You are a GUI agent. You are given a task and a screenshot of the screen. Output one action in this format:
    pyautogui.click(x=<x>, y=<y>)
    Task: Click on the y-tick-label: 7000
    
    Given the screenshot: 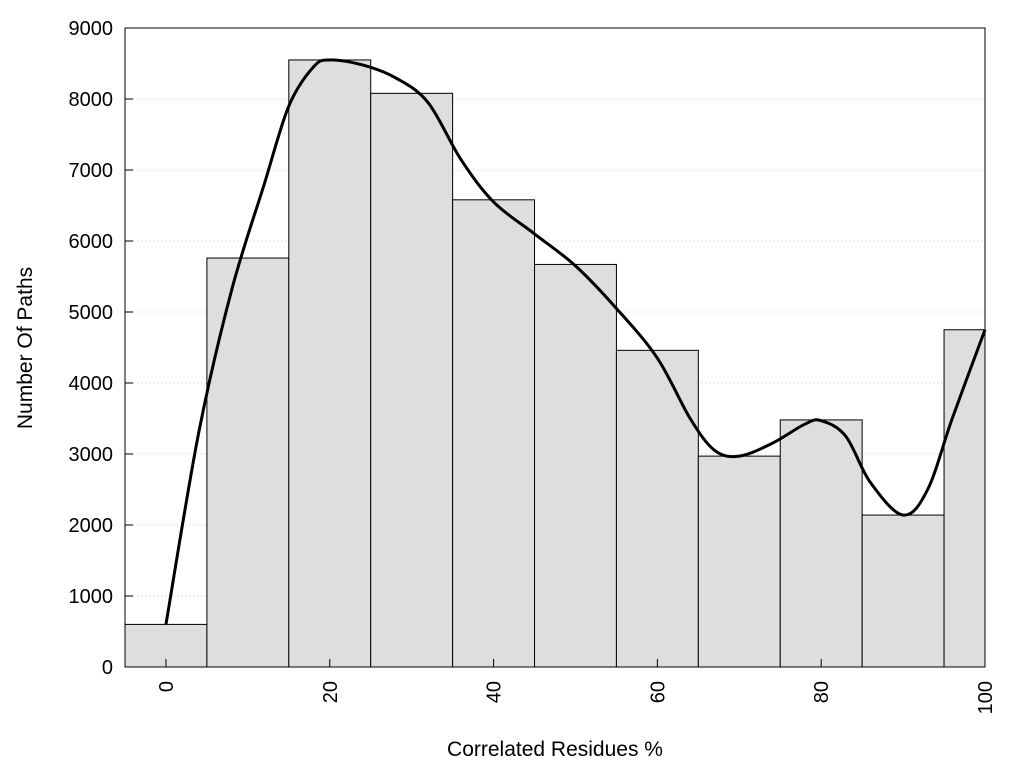 What is the action you would take?
    pyautogui.click(x=91, y=171)
    